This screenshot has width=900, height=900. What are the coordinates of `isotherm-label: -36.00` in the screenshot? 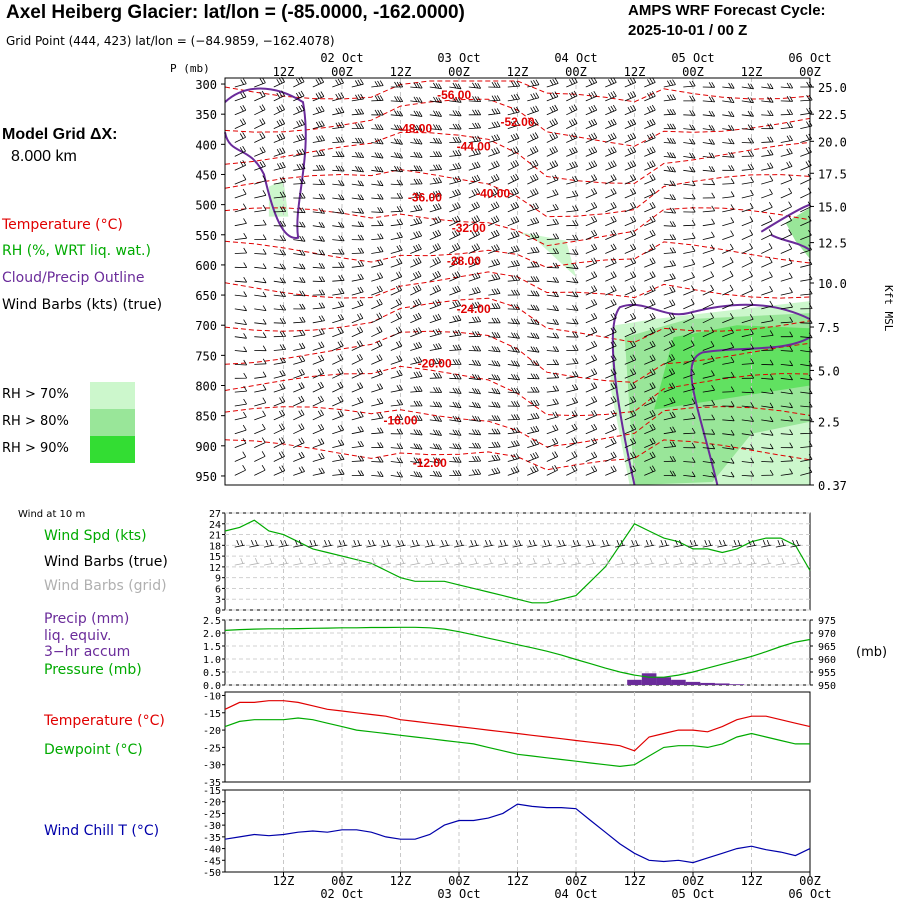 It's located at (425, 198).